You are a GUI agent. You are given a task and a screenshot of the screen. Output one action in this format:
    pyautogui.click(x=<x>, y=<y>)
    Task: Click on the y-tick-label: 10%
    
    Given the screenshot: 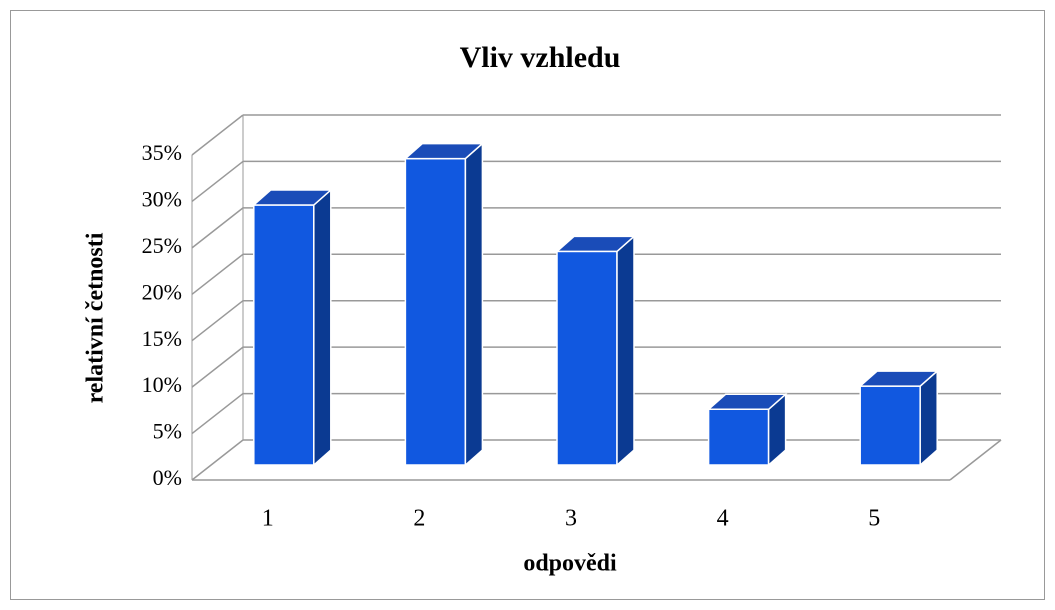 What is the action you would take?
    pyautogui.click(x=162, y=384)
    